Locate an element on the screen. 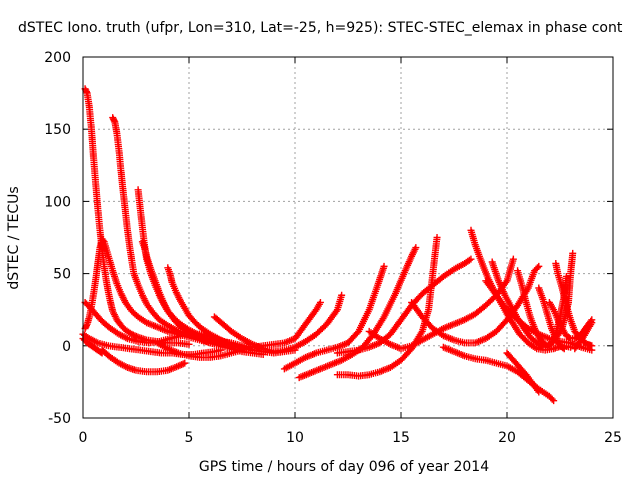 The height and width of the screenshot is (480, 640). y-tick-label: -50 is located at coordinates (59, 419).